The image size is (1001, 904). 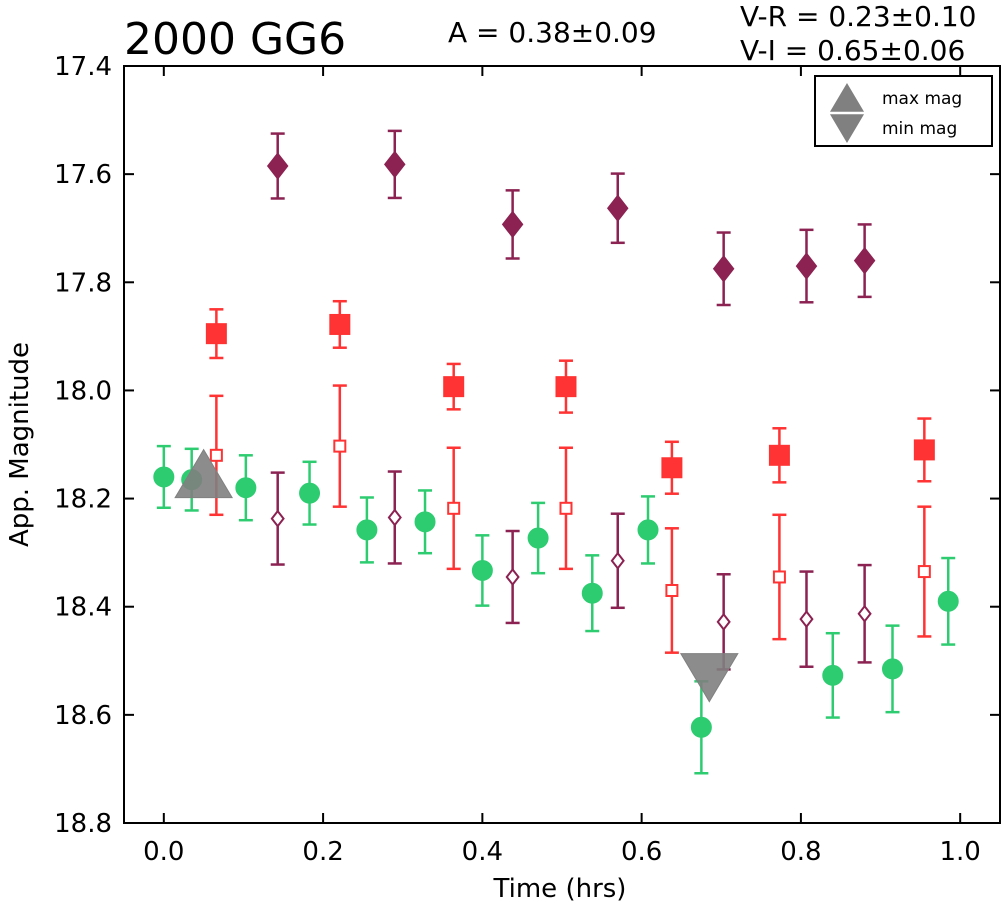 I want to click on y-tick-label: 18.0, so click(x=83, y=391).